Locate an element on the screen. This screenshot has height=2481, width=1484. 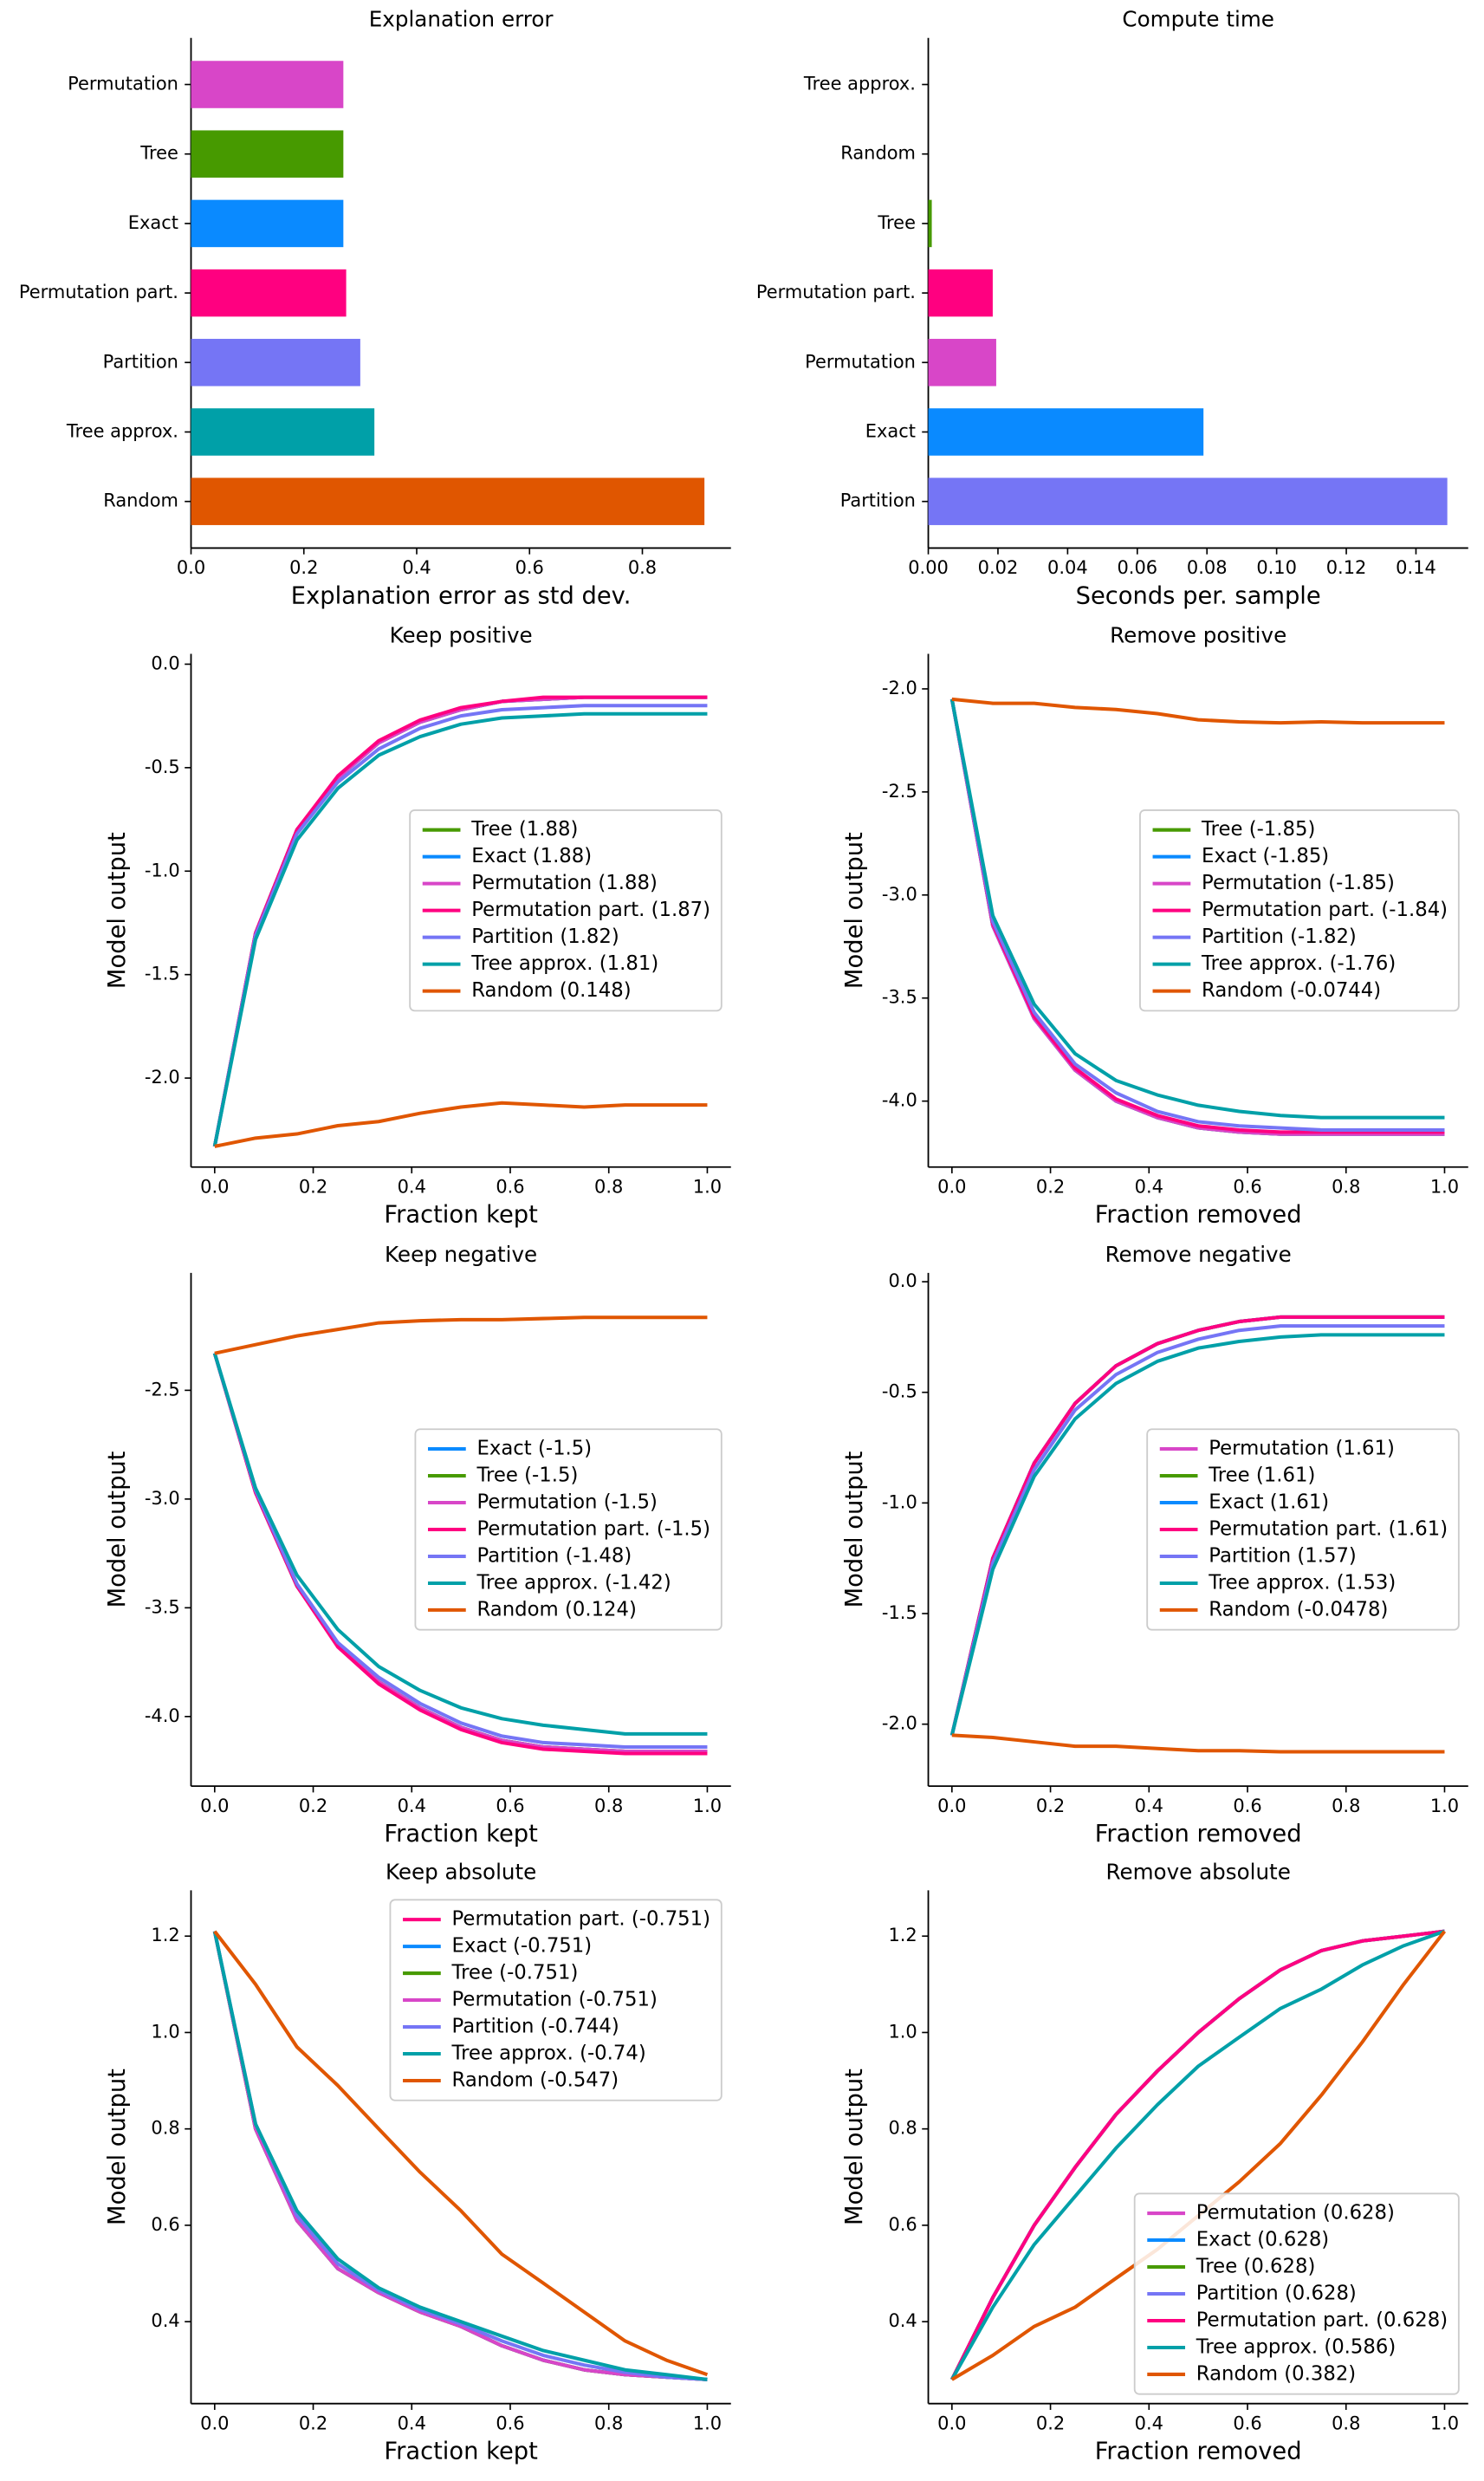
legend-label: Permutation (-0.751) is located at coordinates (555, 2000).